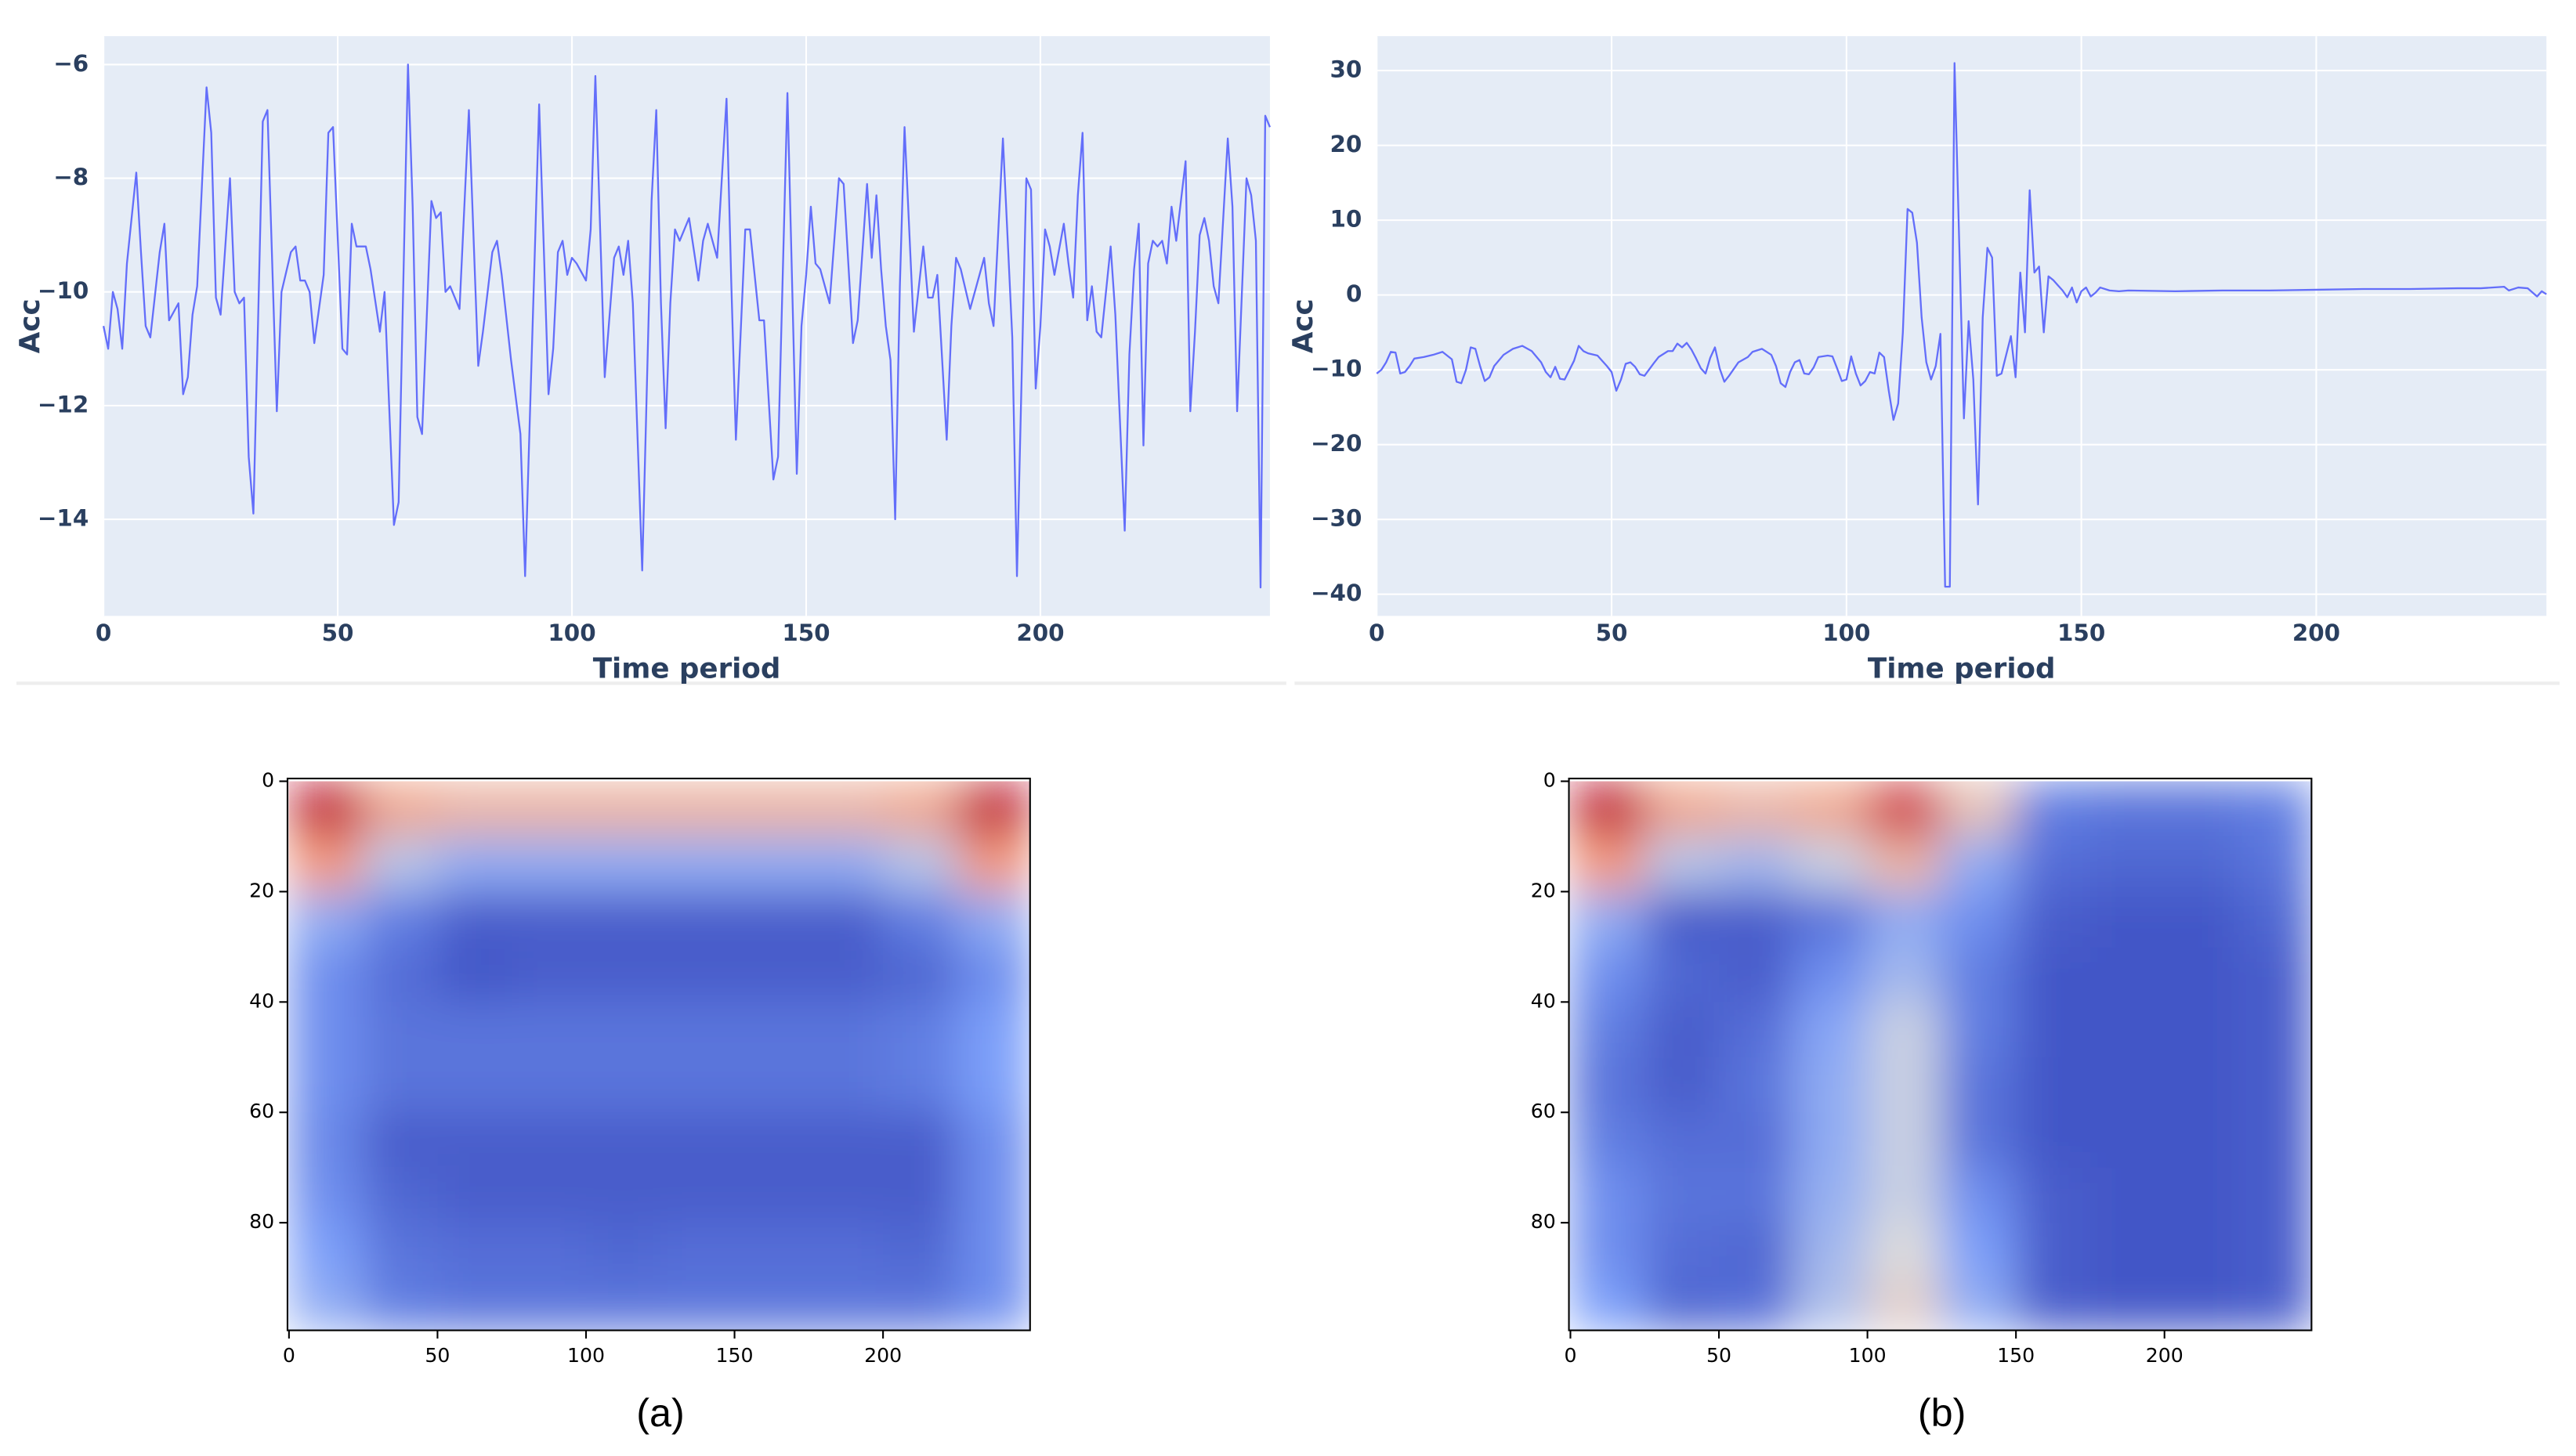 The width and height of the screenshot is (2576, 1456). Describe the element at coordinates (1337, 369) in the screenshot. I see `y-tick-label: −10` at that location.